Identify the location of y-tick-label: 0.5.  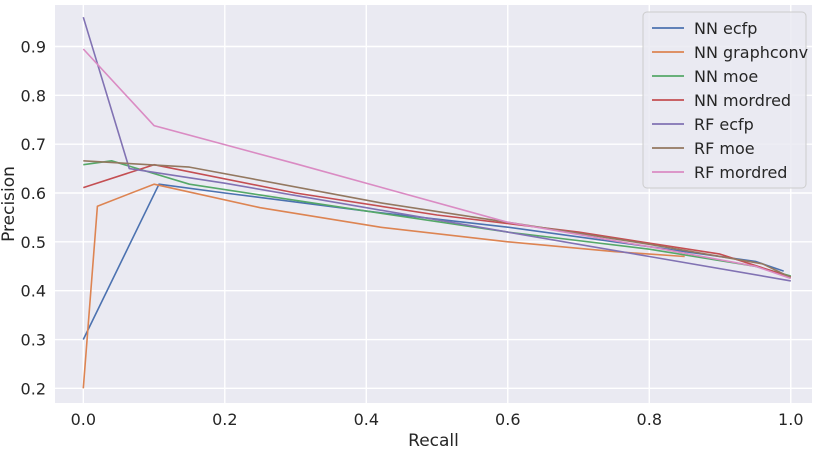
(33, 242).